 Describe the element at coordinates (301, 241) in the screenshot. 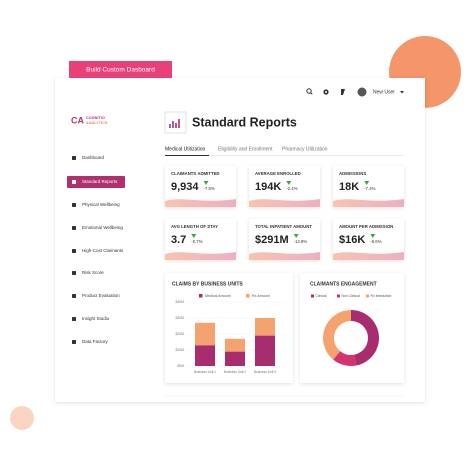

I see `kpi-delta: -12.8%` at that location.